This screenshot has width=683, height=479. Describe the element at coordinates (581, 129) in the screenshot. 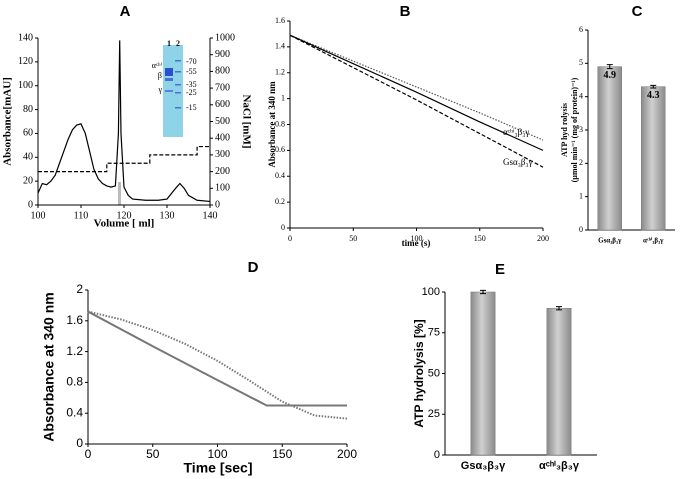

I see `y-tick-label: 3` at that location.